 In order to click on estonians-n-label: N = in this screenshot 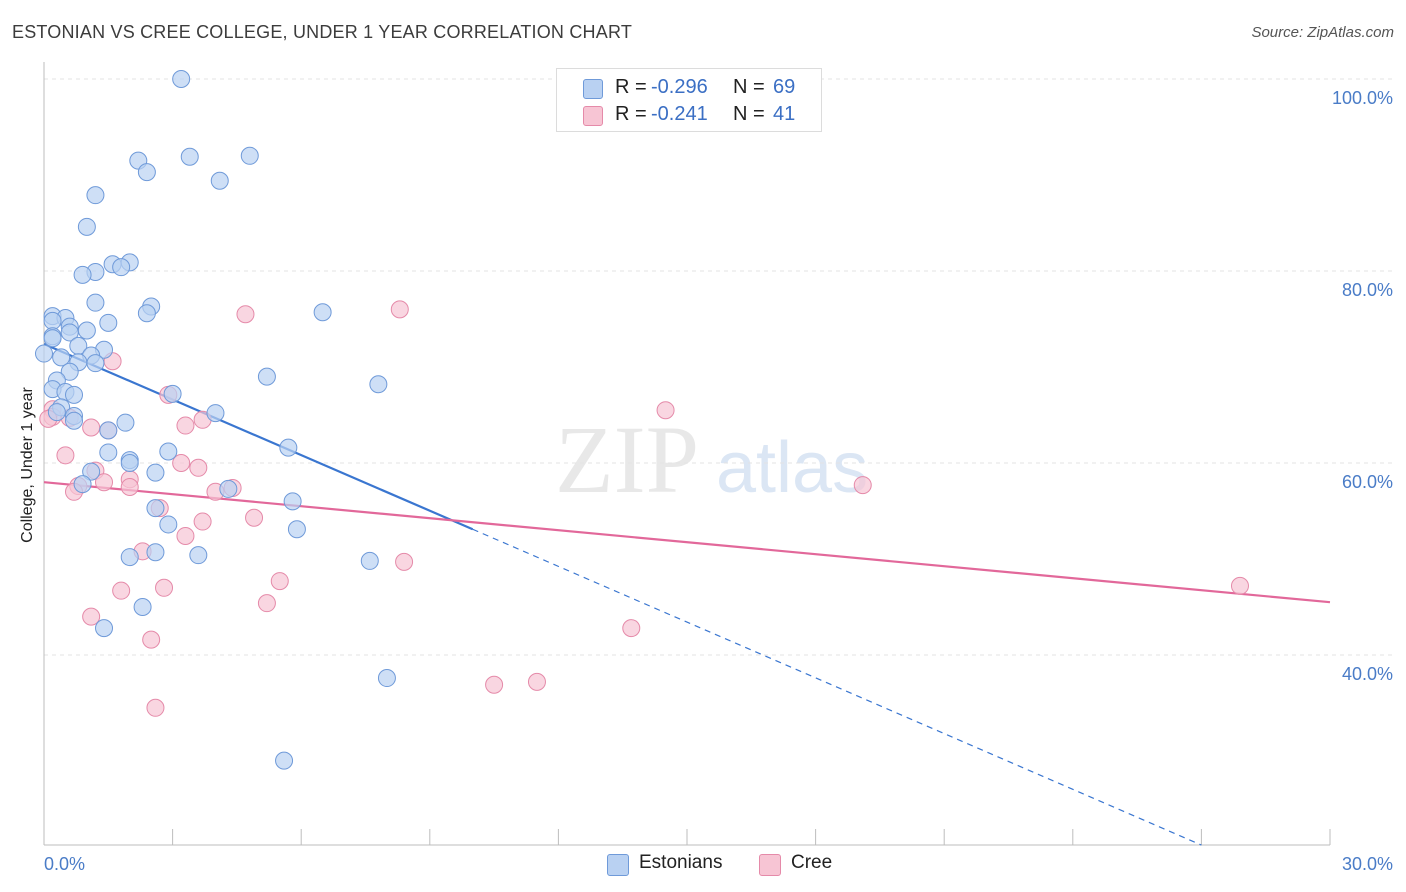, I will do `click(749, 87)`.